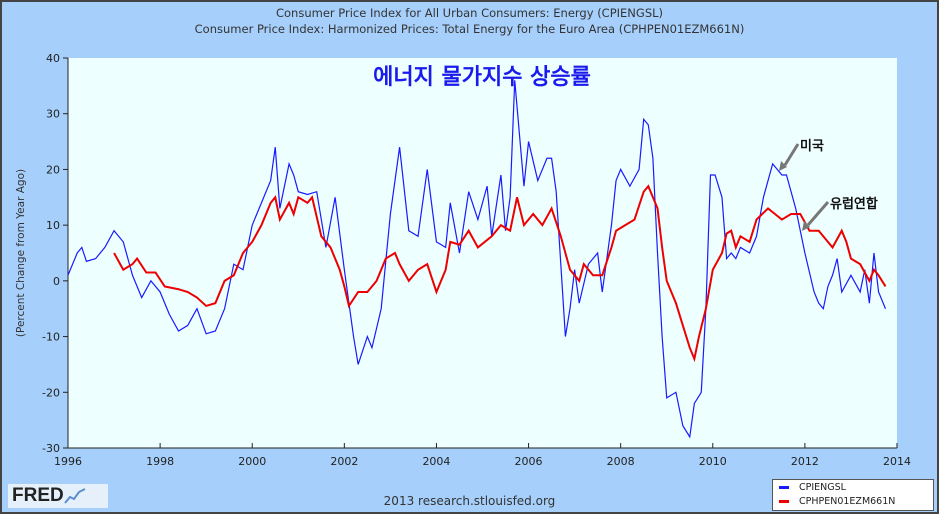  What do you see at coordinates (469, 501) in the screenshot?
I see `credit-text: 2013 research.stlouisfed.org` at bounding box center [469, 501].